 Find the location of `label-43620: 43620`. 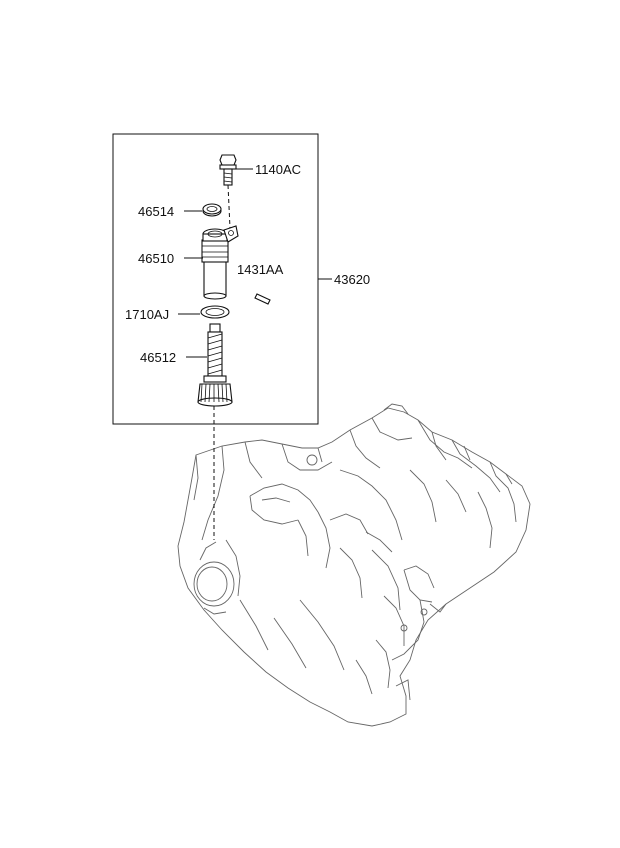

label-43620: 43620 is located at coordinates (352, 279).